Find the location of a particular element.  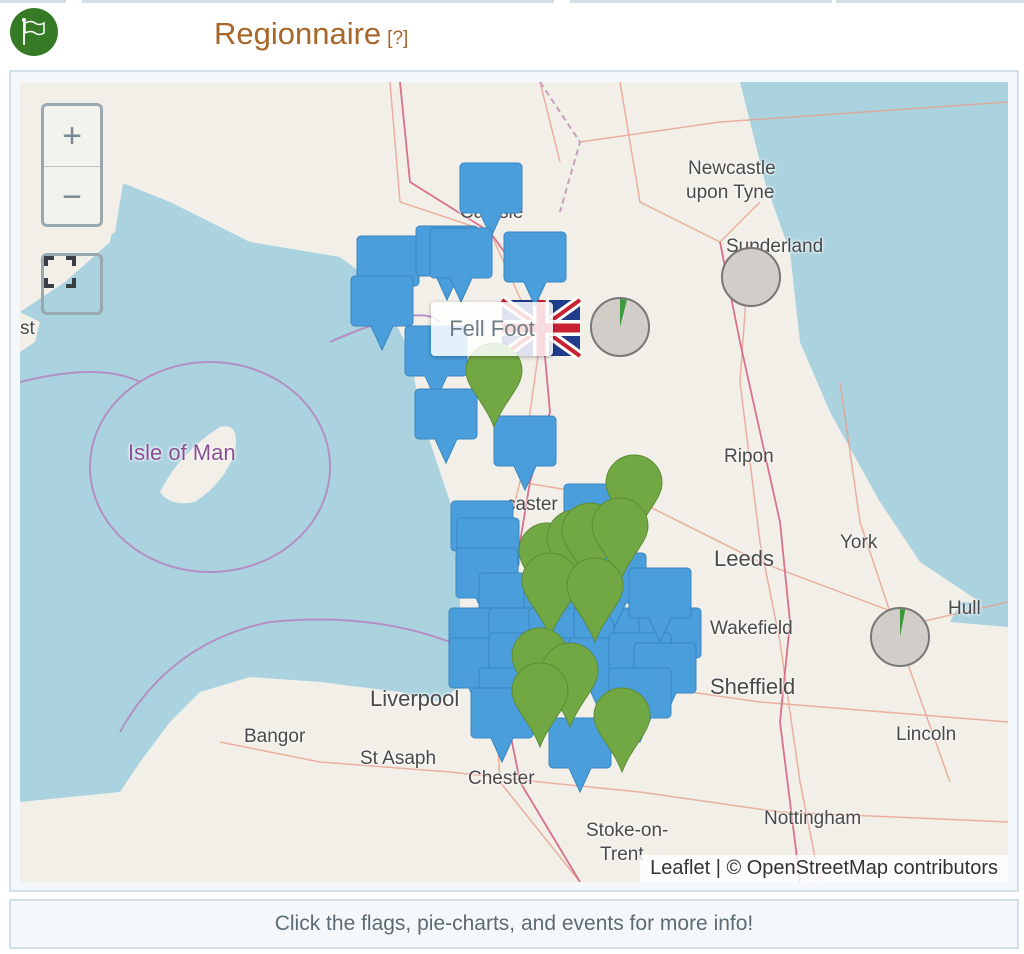

attribution: Leaflet | © OpenStreetMap contributors is located at coordinates (824, 868).